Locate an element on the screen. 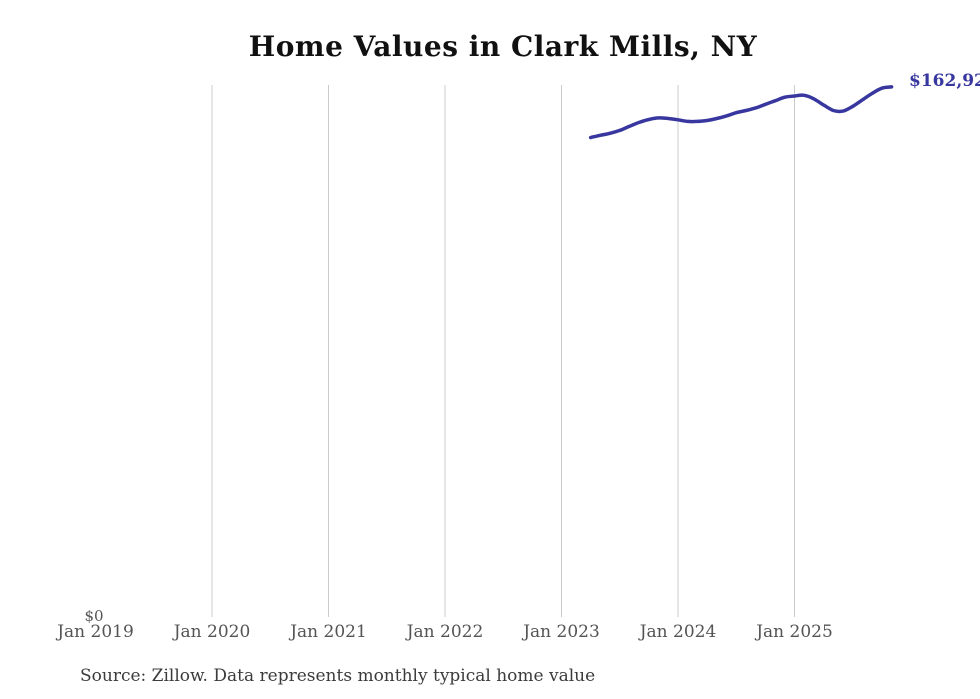 This screenshot has height=699, width=980. home-value-line is located at coordinates (741, 112).